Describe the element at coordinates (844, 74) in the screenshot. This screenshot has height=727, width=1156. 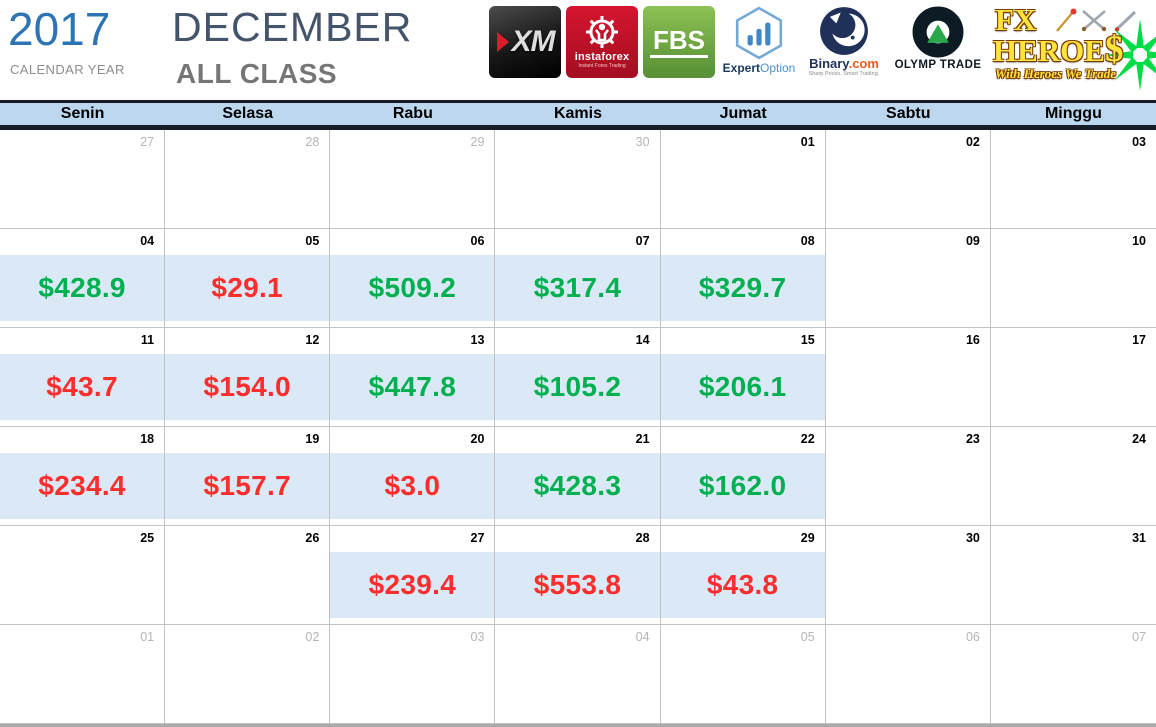
I see `binary-tagline: Sharp Prices. Smart Trading.` at that location.